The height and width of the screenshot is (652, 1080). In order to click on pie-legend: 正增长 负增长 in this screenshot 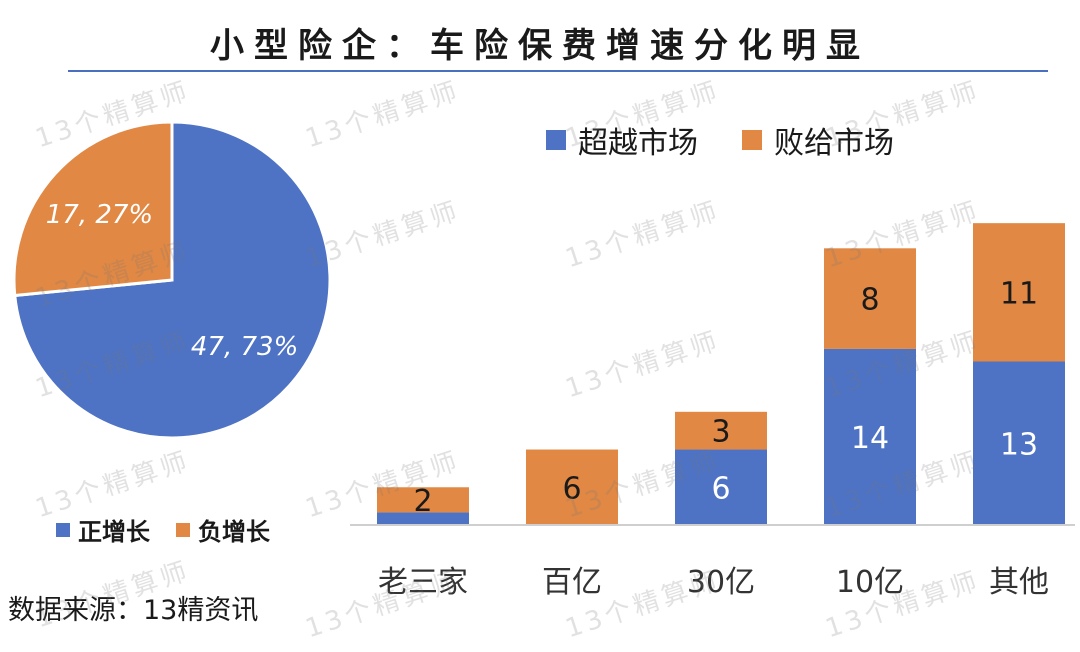, I will do `click(176, 529)`.